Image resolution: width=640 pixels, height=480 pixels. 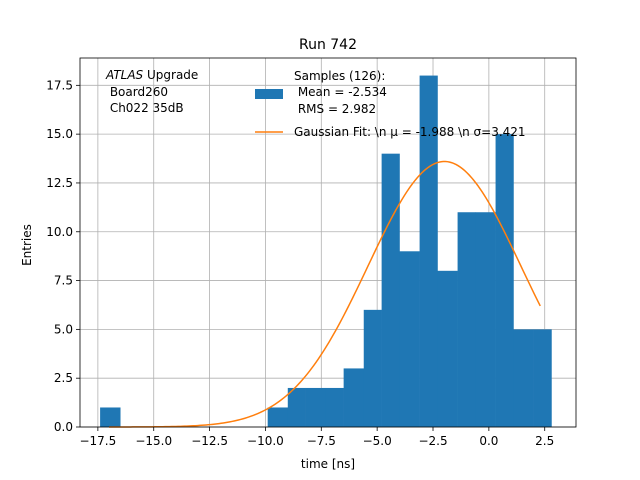 What do you see at coordinates (27, 245) in the screenshot?
I see `y-axis-label: Entries` at bounding box center [27, 245].